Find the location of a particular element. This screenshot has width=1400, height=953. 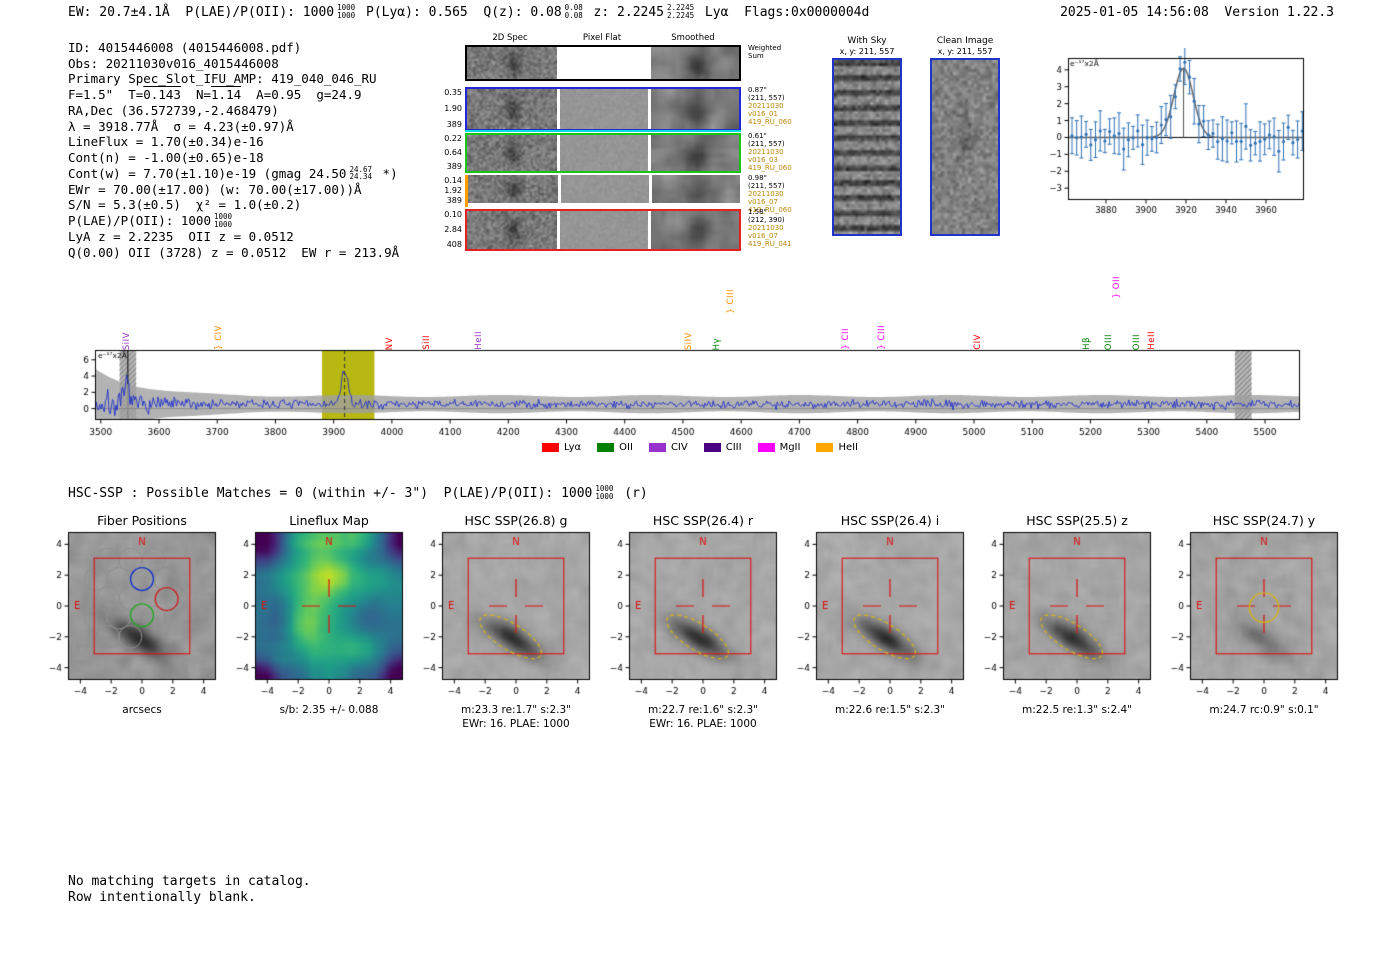

text-segment: S/N = 5.3(±0.5) χ² = 1.0(±0.2) is located at coordinates (185, 205).